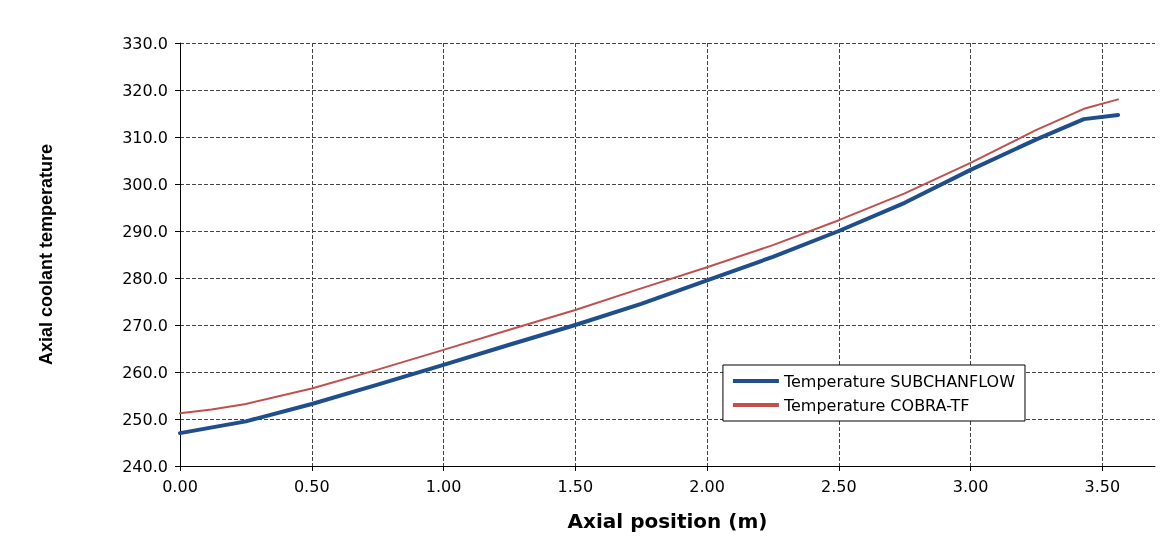  What do you see at coordinates (899, 381) in the screenshot?
I see `legend-label: Temperature SUBCHANFLOW` at bounding box center [899, 381].